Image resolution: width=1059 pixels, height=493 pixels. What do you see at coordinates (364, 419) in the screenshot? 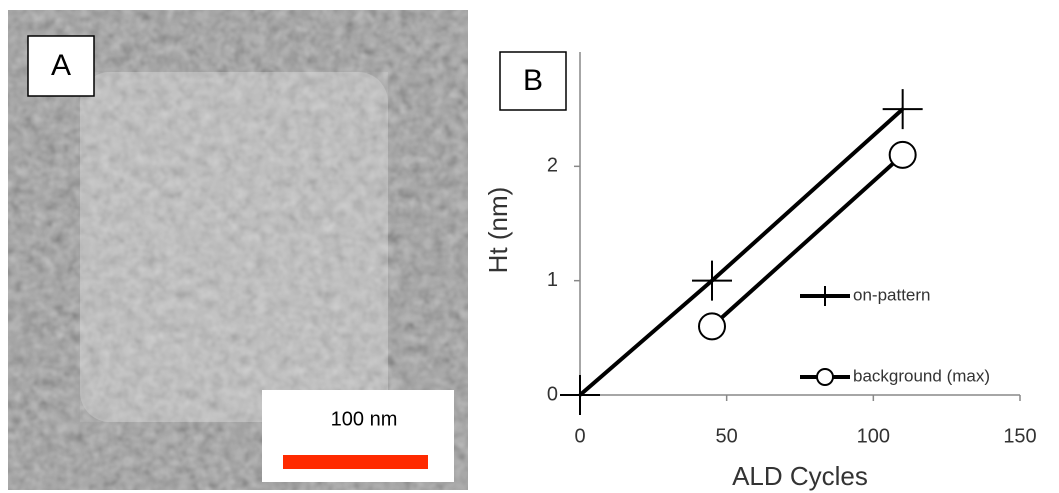
I see `scale-bar-label: 100 nm` at bounding box center [364, 419].